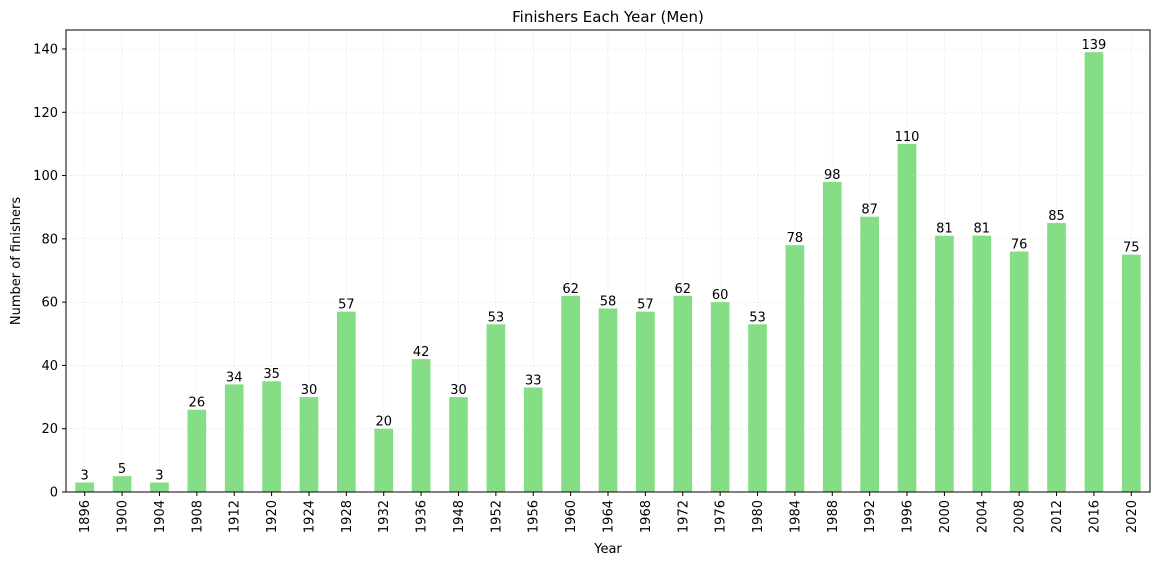  I want to click on x-tick-label: 1984, so click(795, 516).